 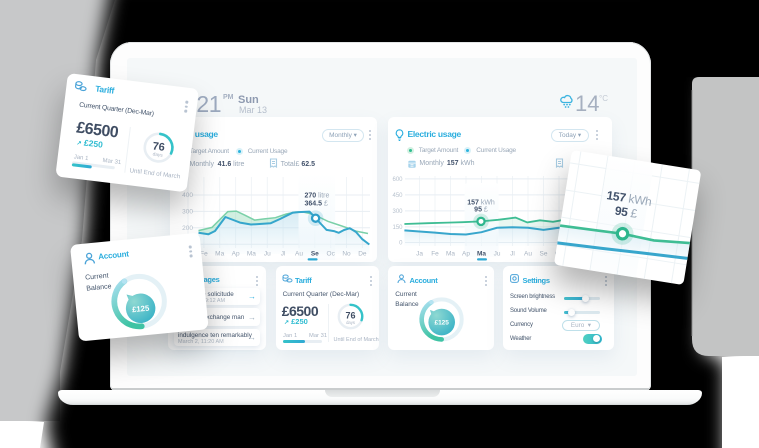 I want to click on svg-text: 450, so click(x=397, y=196).